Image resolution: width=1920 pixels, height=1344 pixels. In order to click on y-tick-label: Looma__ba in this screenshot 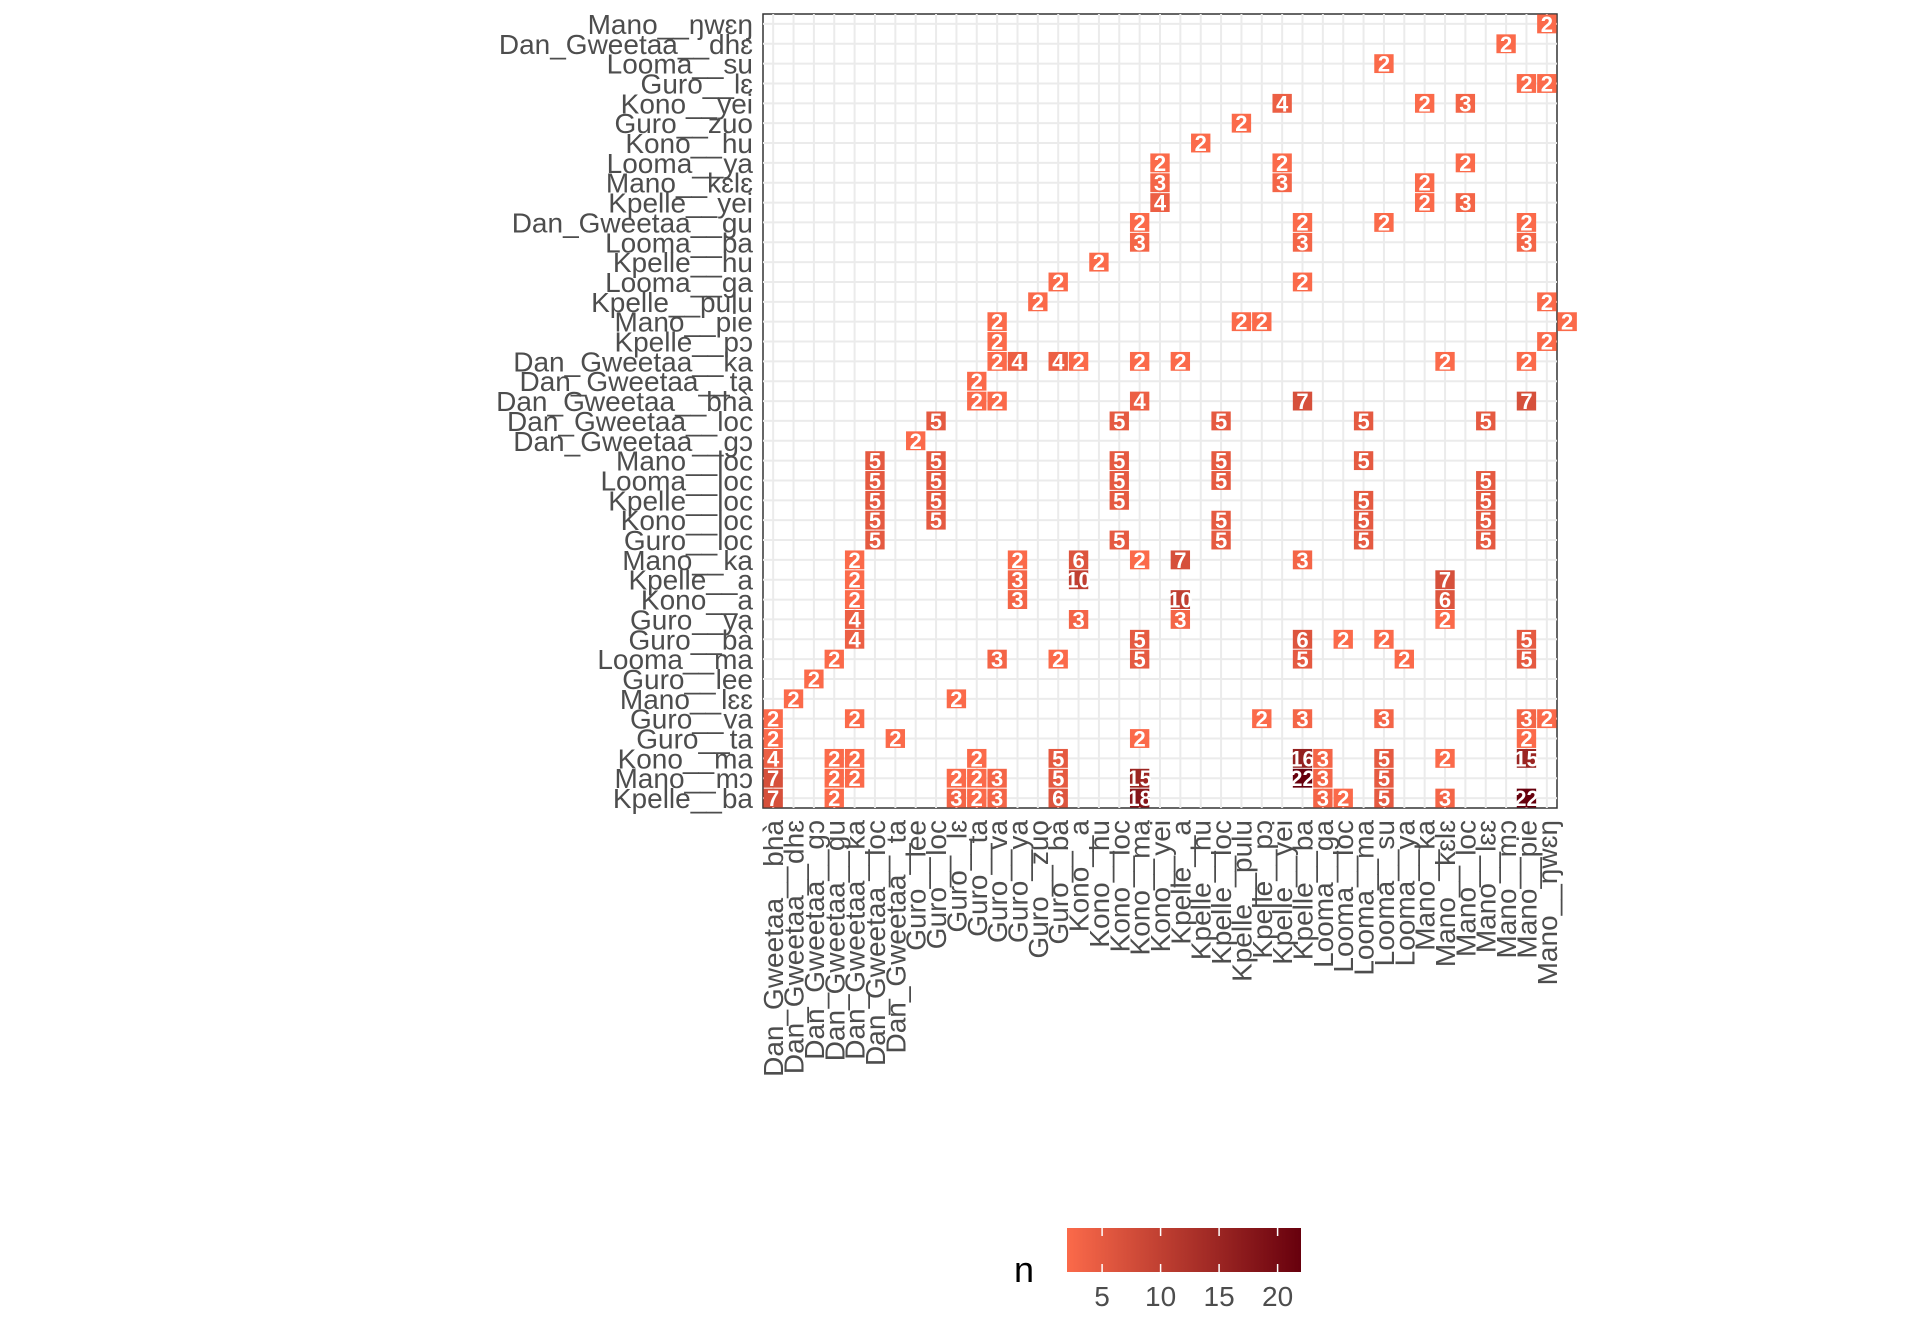, I will do `click(679, 242)`.